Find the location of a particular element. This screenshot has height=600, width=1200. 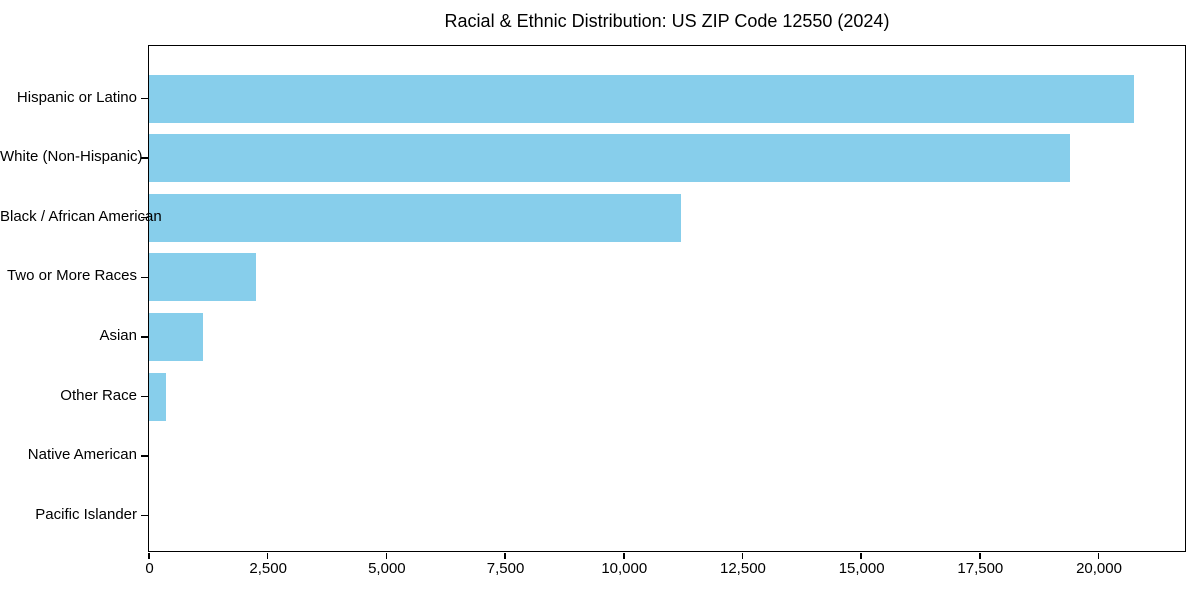

y-axis-label-asian: Asian is located at coordinates (118, 335).